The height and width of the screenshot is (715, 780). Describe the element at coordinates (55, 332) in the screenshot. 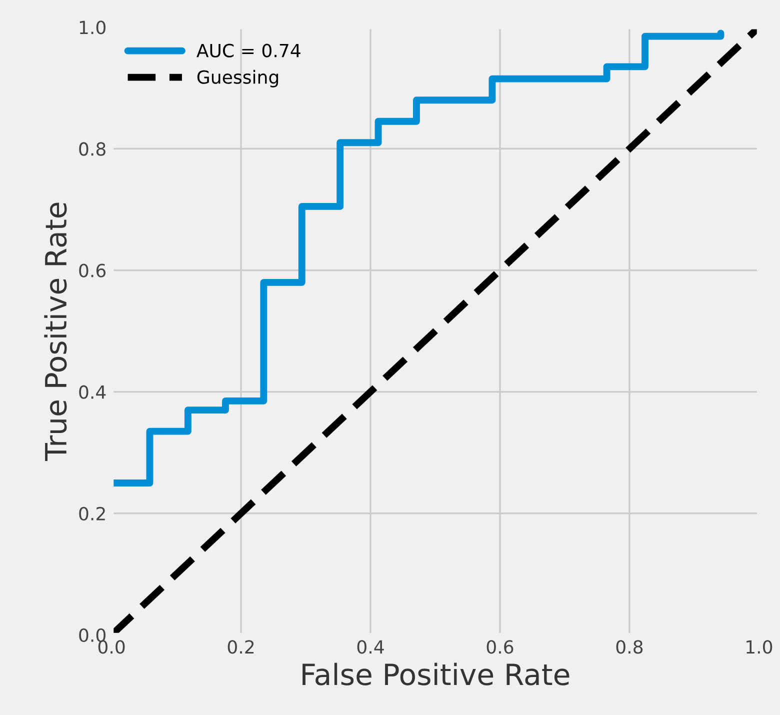

I see `y-axis-title: True Positive Rate` at that location.